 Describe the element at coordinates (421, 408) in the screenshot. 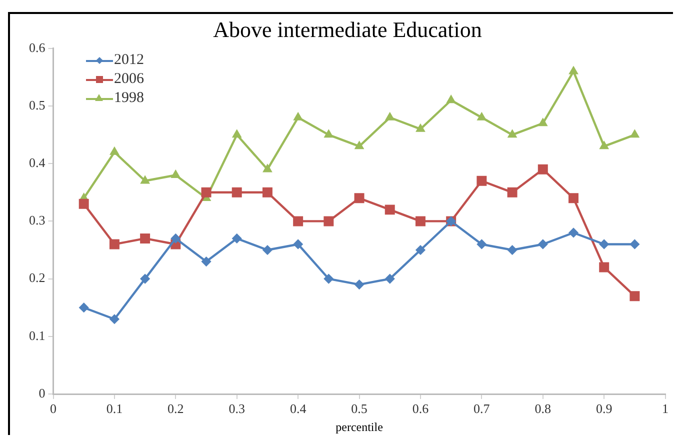

I see `x-tick-label: 0.6` at that location.